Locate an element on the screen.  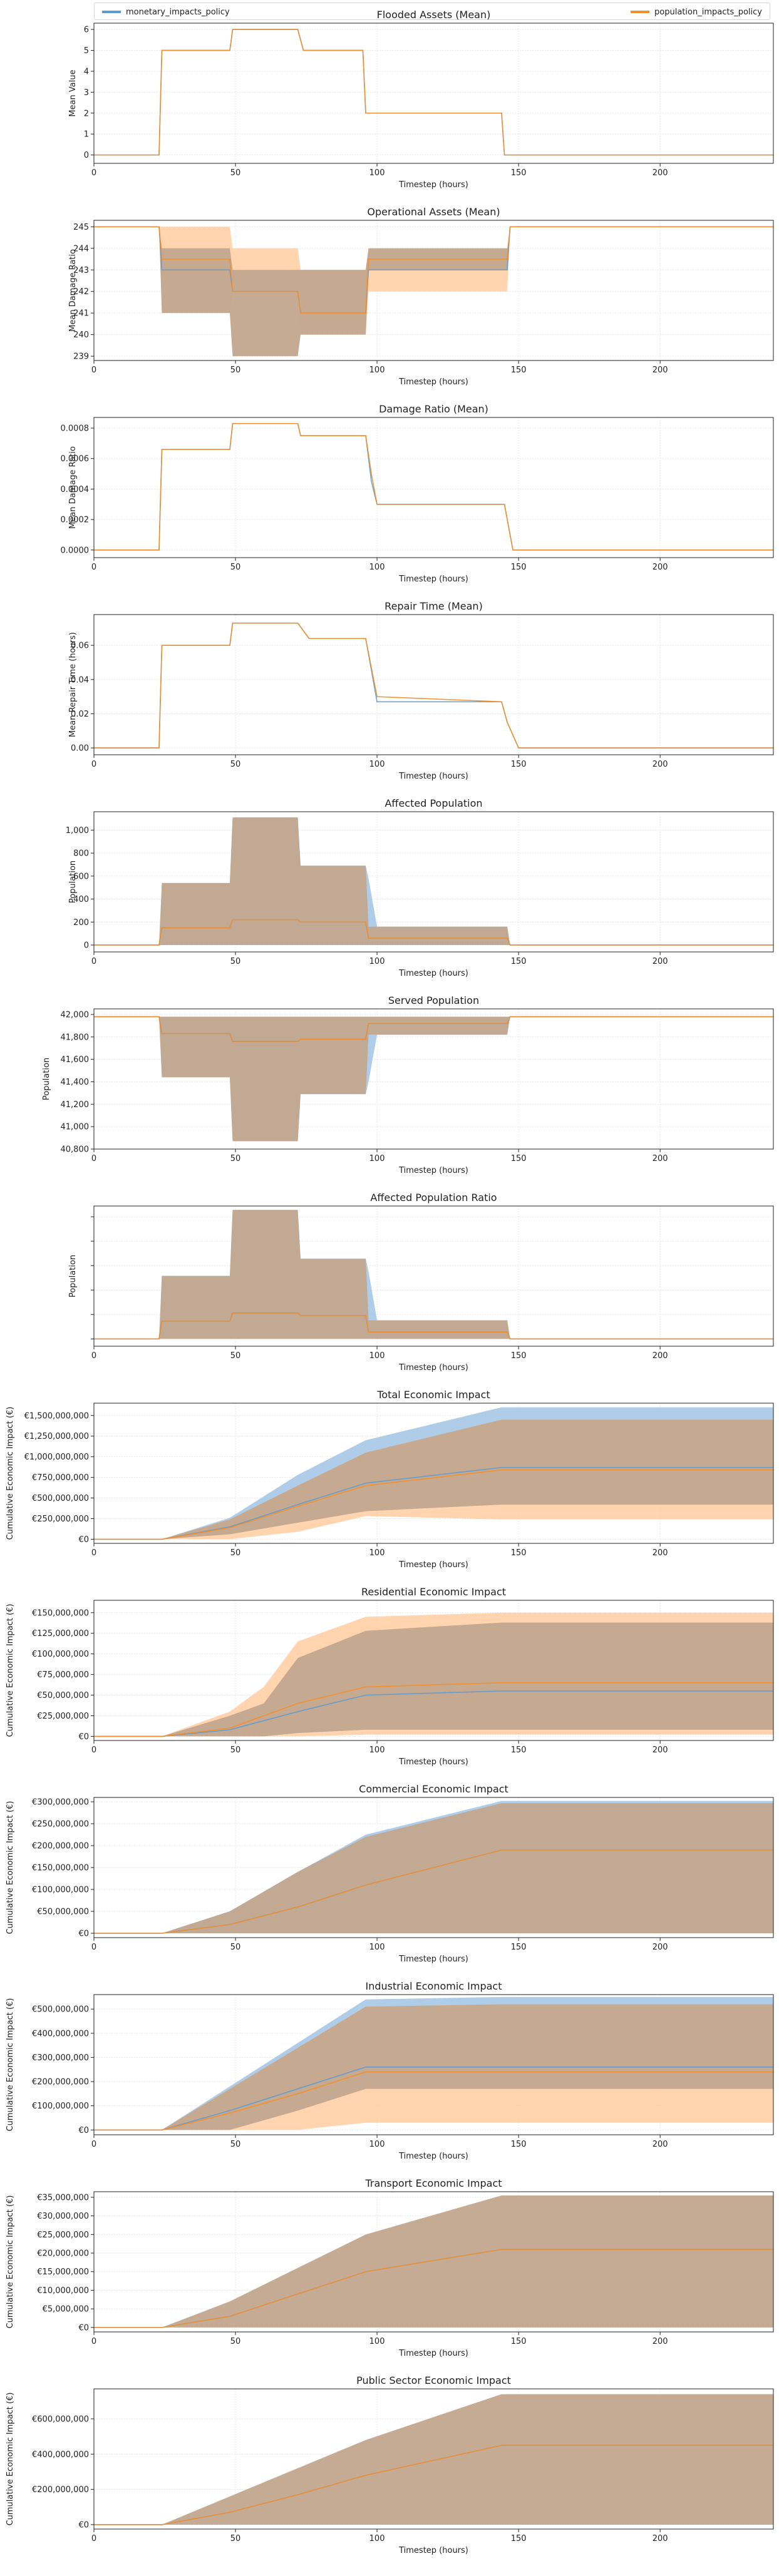
y-tick-label: €600,000,000 is located at coordinates (60, 2419).